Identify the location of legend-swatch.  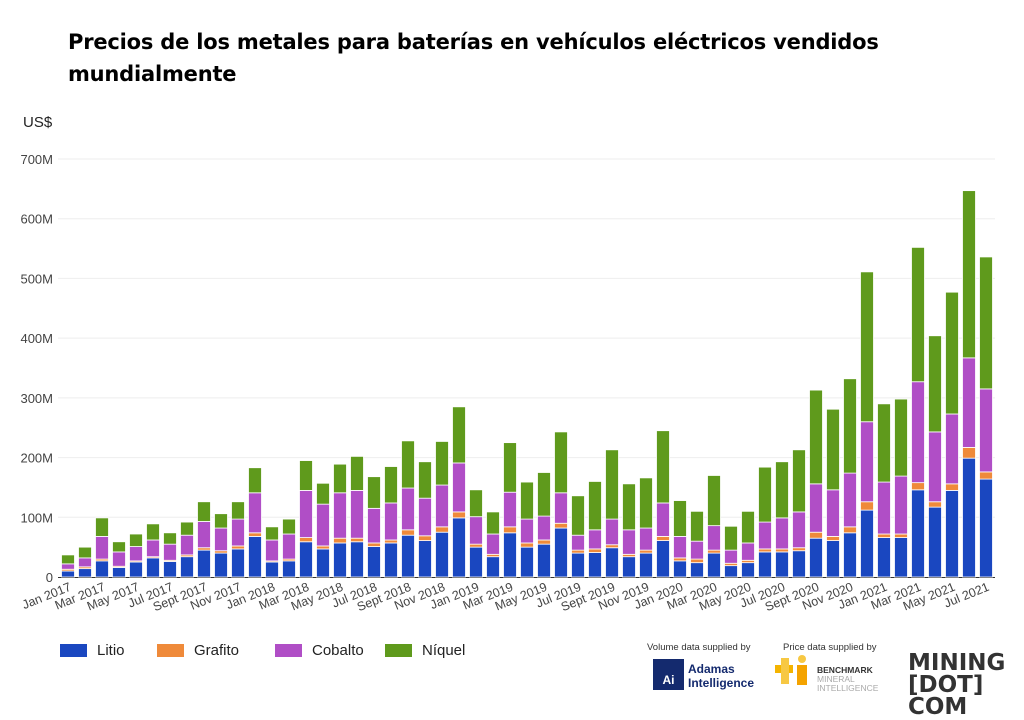
(170, 650).